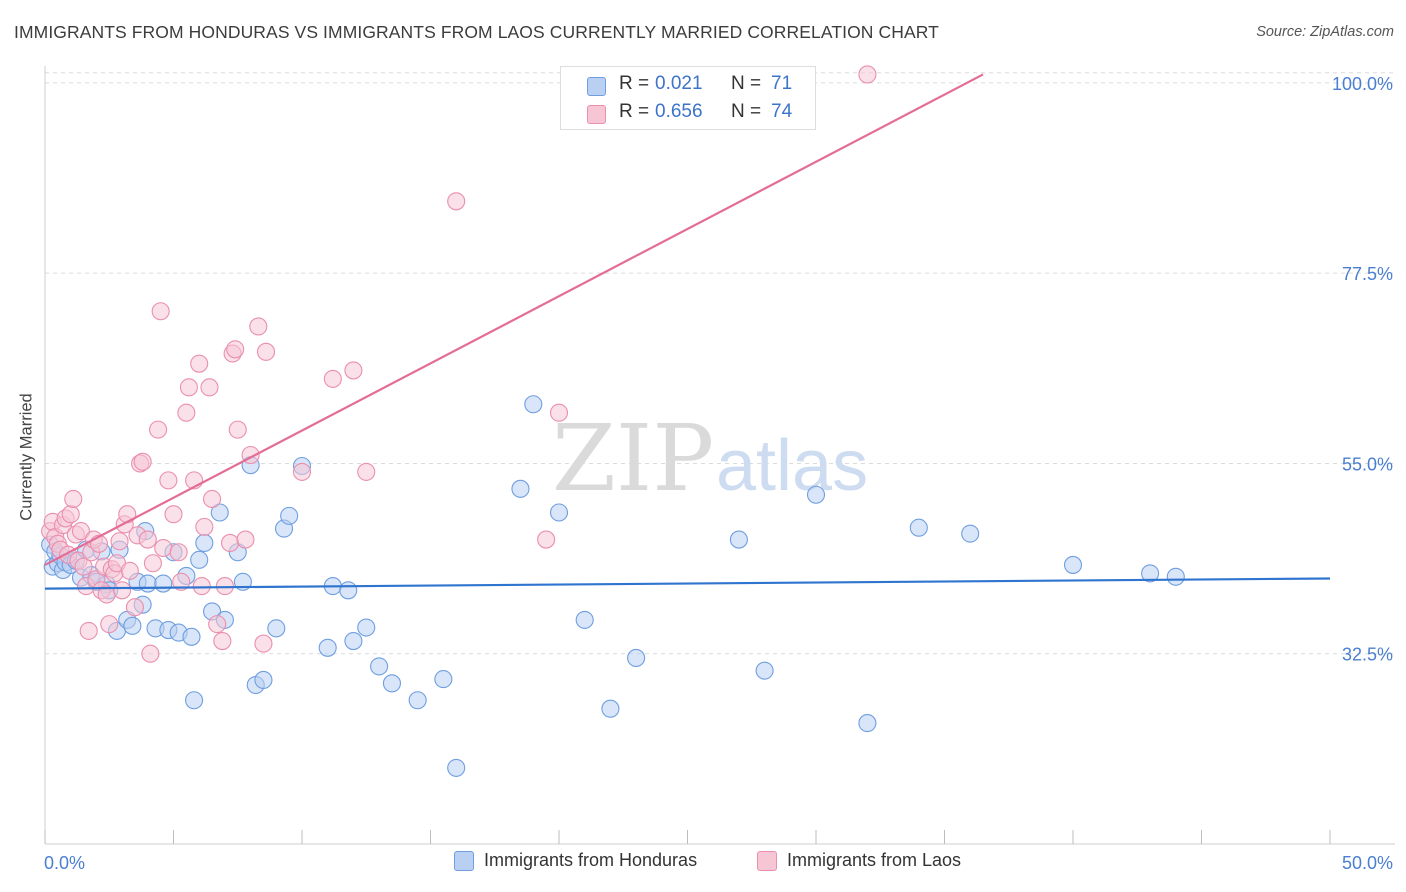 Image resolution: width=1406 pixels, height=892 pixels. Describe the element at coordinates (874, 860) in the screenshot. I see `legend-label-laos: Immigrants from Laos` at that location.